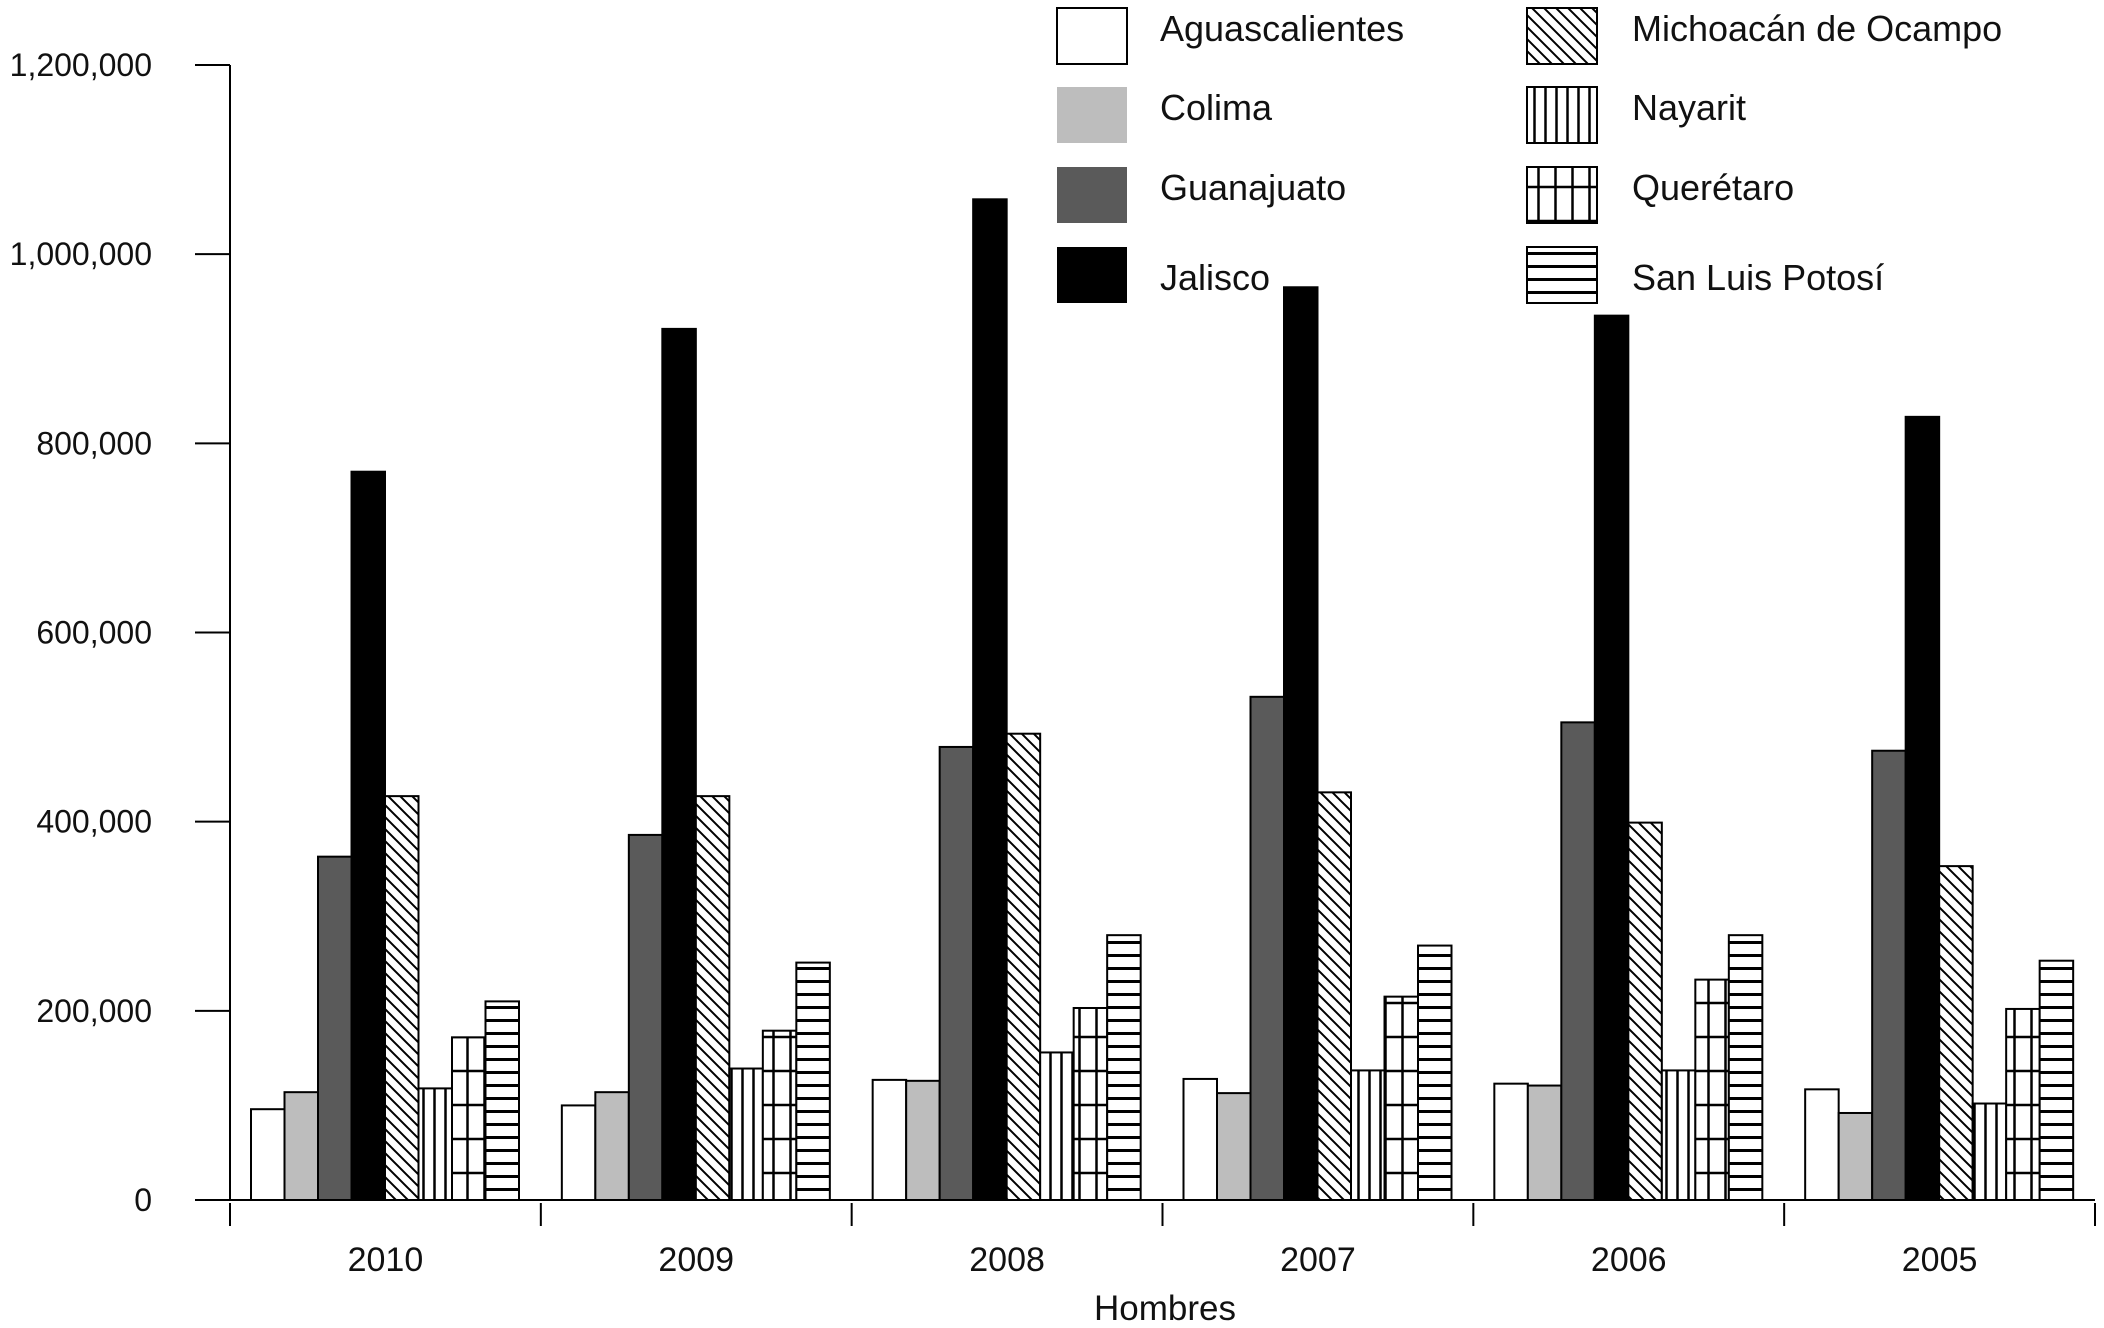 The image size is (2104, 1328). I want to click on y-tick-label: 1,000,000, so click(81, 254).